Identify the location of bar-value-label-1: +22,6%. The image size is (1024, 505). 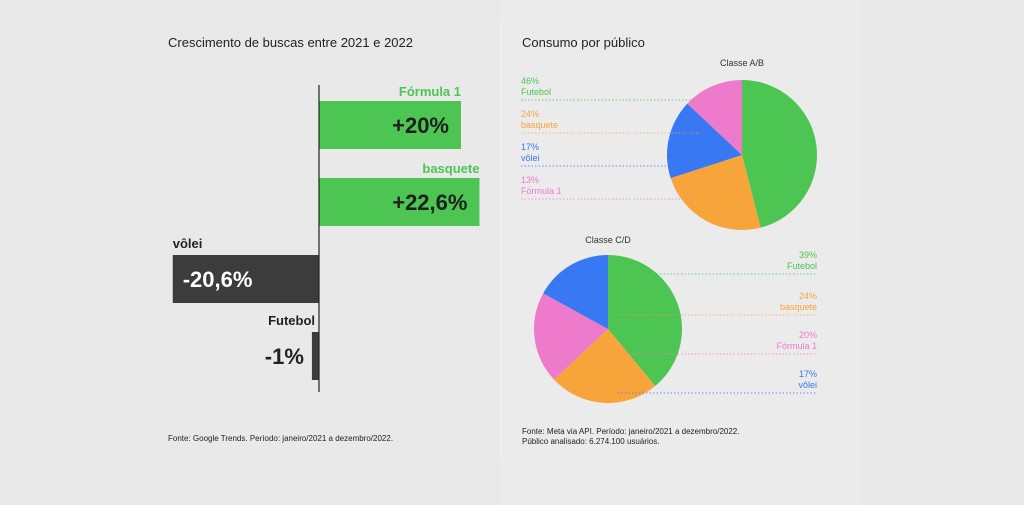
(429, 202).